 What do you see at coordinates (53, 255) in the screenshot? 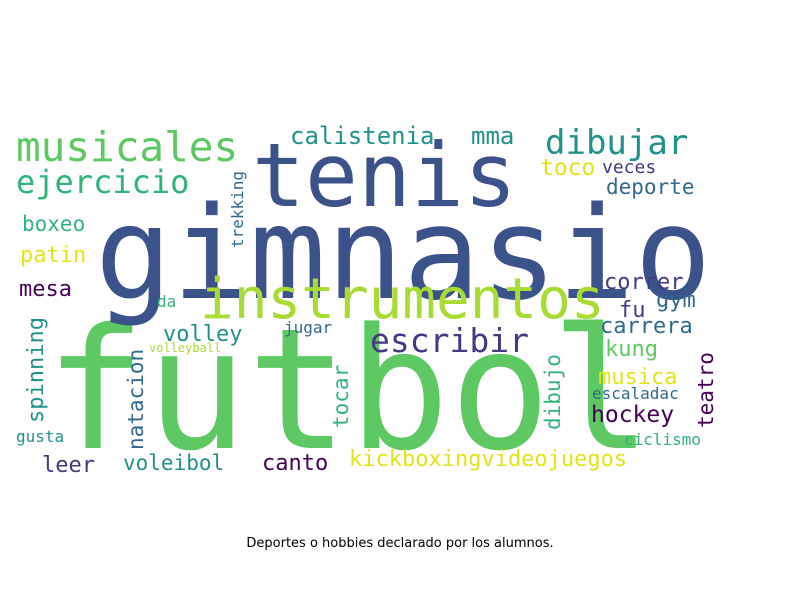
I see `word-patin: patin` at bounding box center [53, 255].